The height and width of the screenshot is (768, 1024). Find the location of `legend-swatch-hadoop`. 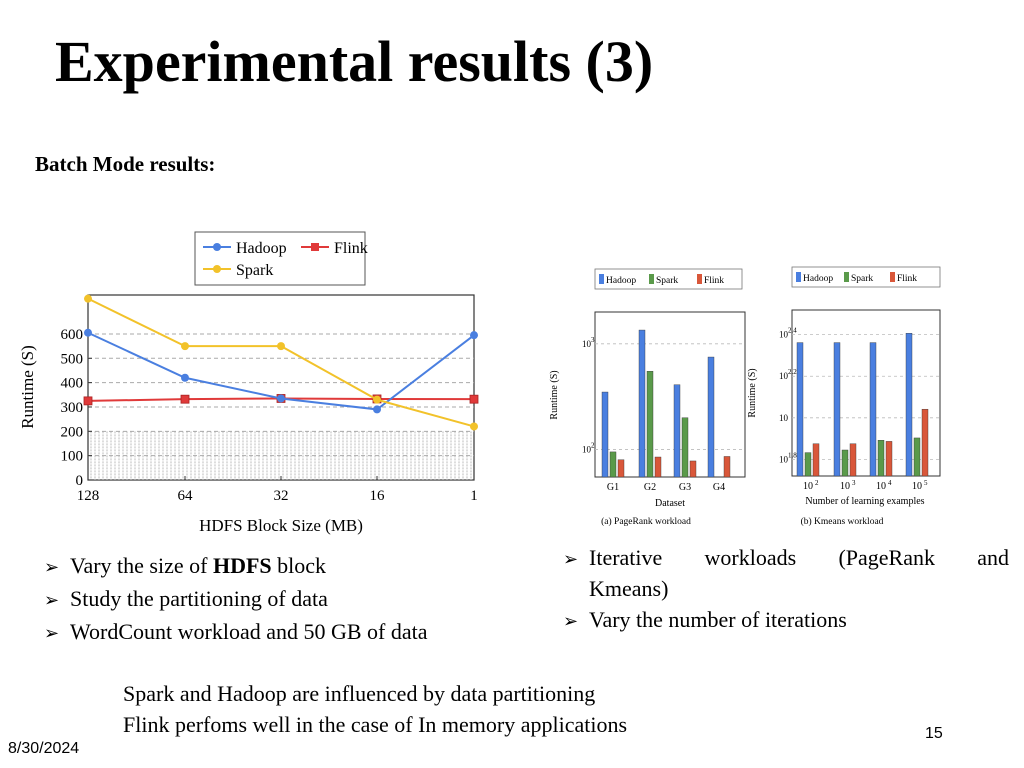

legend-swatch-hadoop is located at coordinates (798, 277).